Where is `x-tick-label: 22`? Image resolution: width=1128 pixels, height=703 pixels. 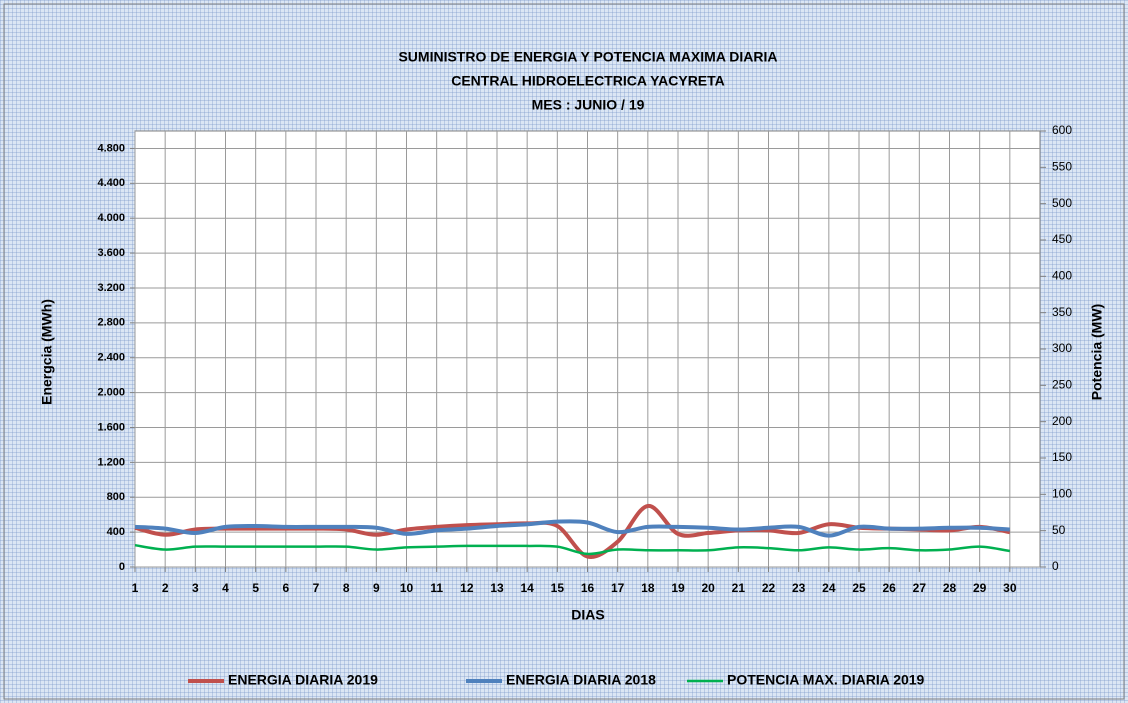 x-tick-label: 22 is located at coordinates (769, 588).